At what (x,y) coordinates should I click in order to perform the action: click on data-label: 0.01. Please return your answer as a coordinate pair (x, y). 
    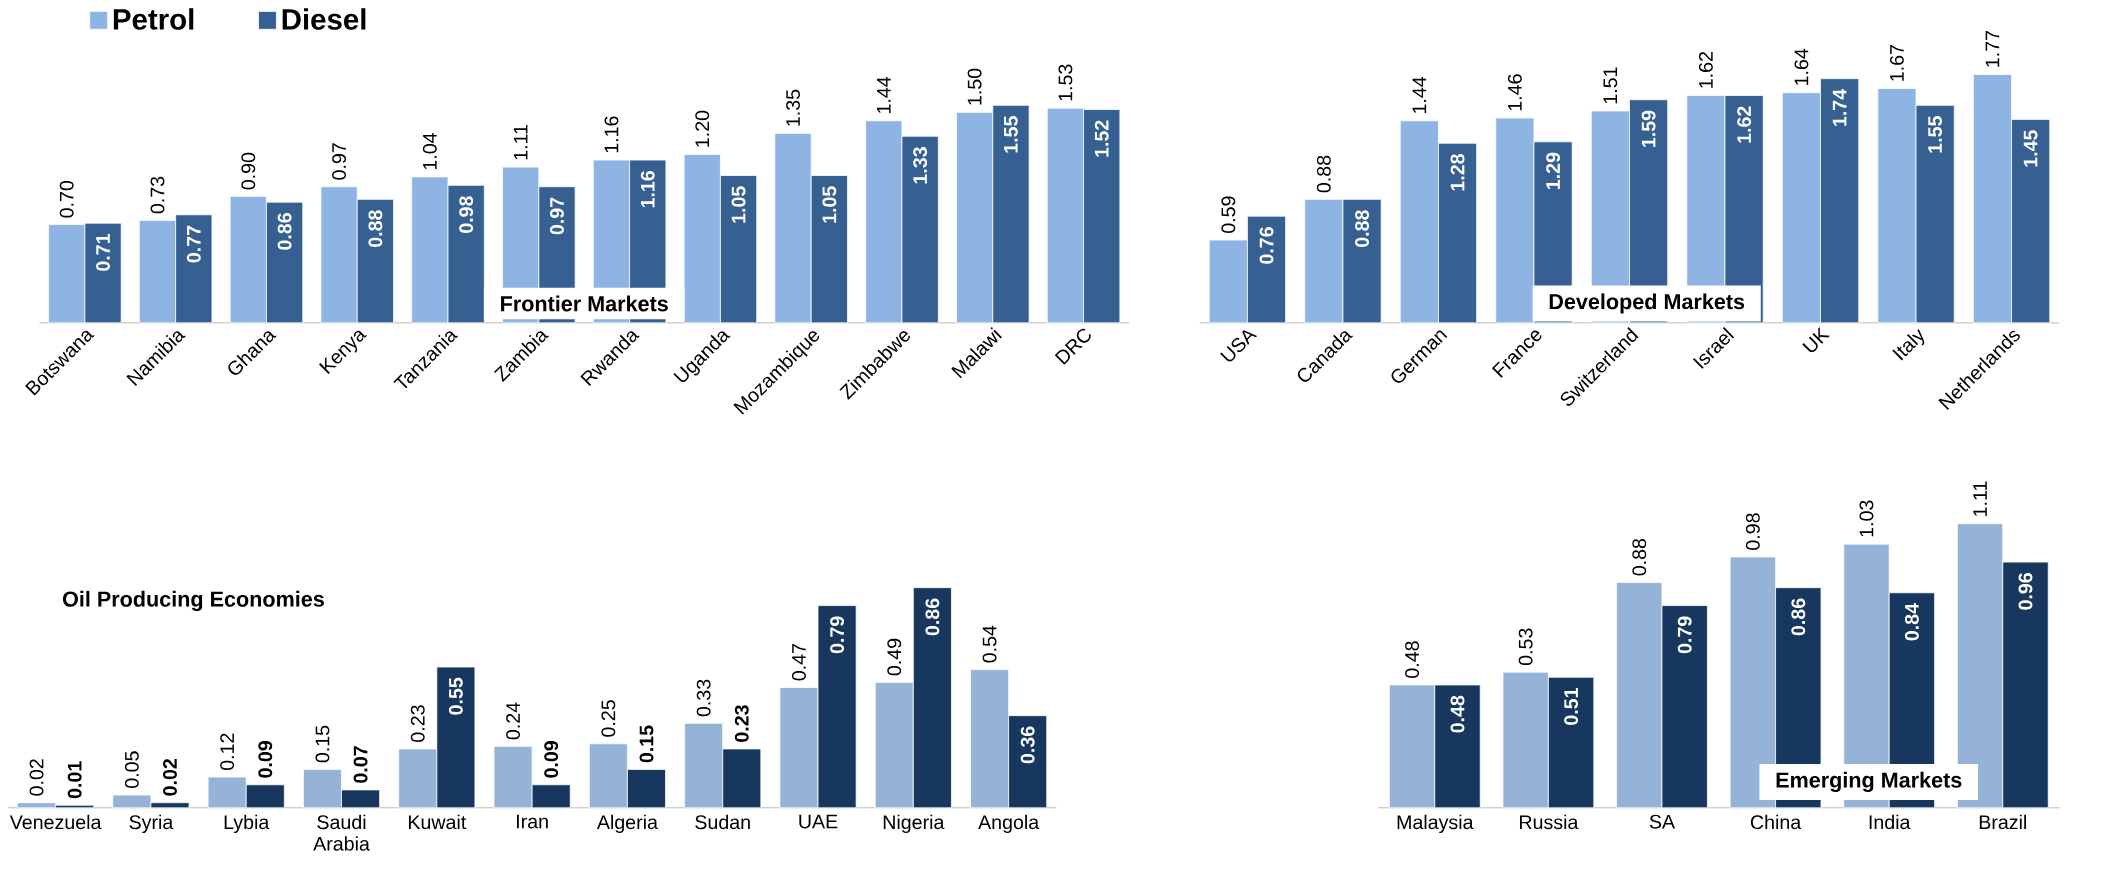
    Looking at the image, I should click on (74, 780).